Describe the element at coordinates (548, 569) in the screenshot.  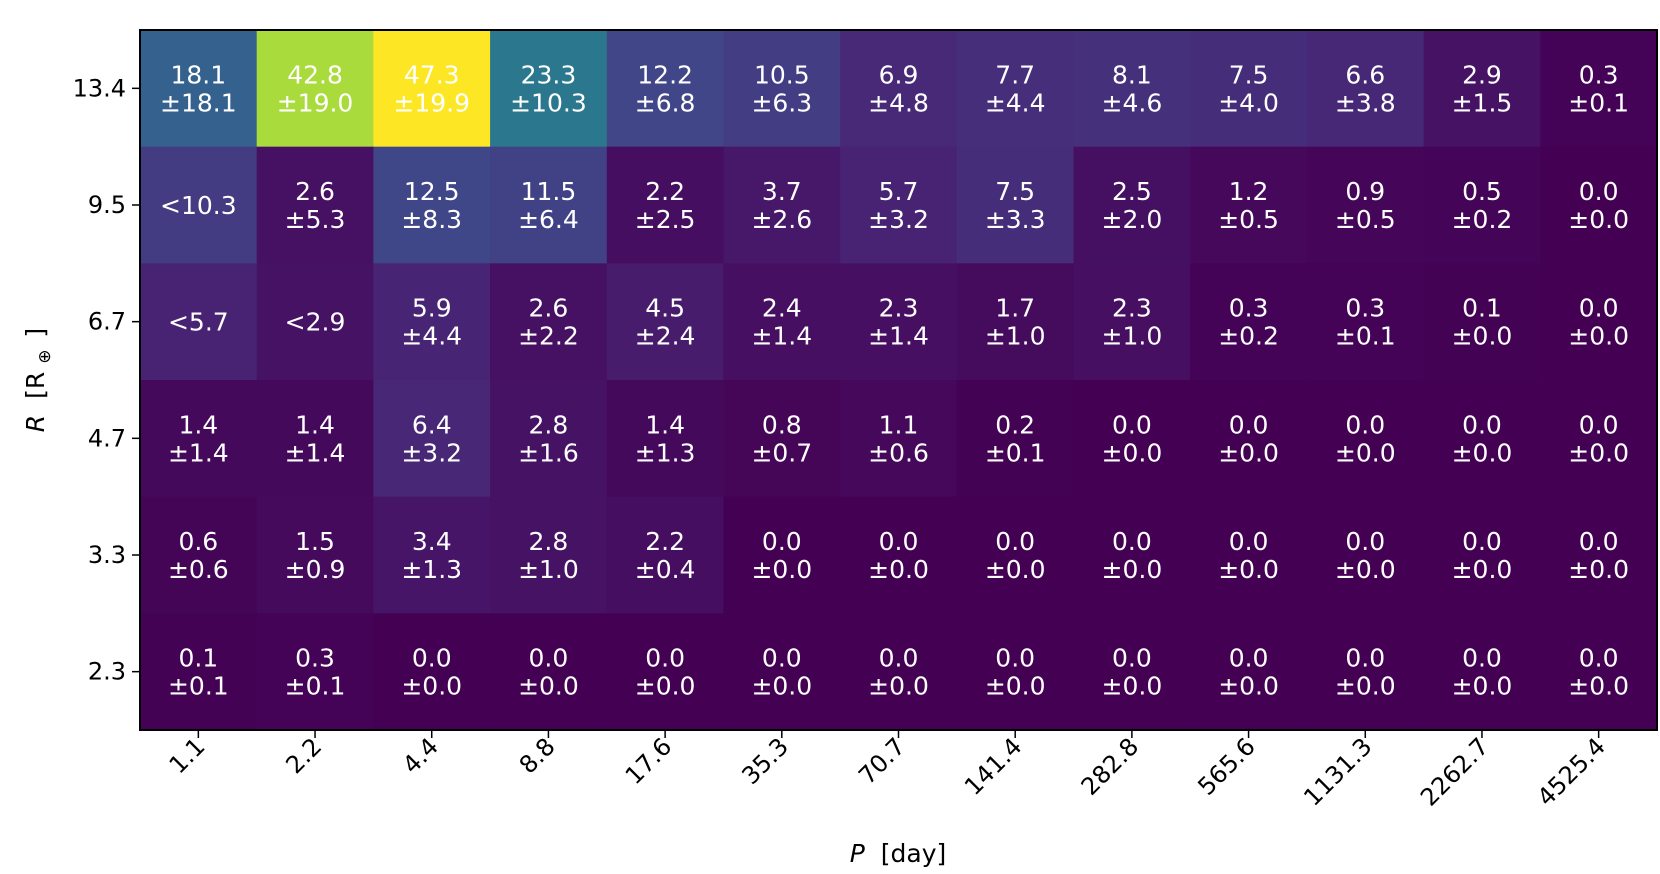
I see `cell-error-label: ±1.0` at that location.